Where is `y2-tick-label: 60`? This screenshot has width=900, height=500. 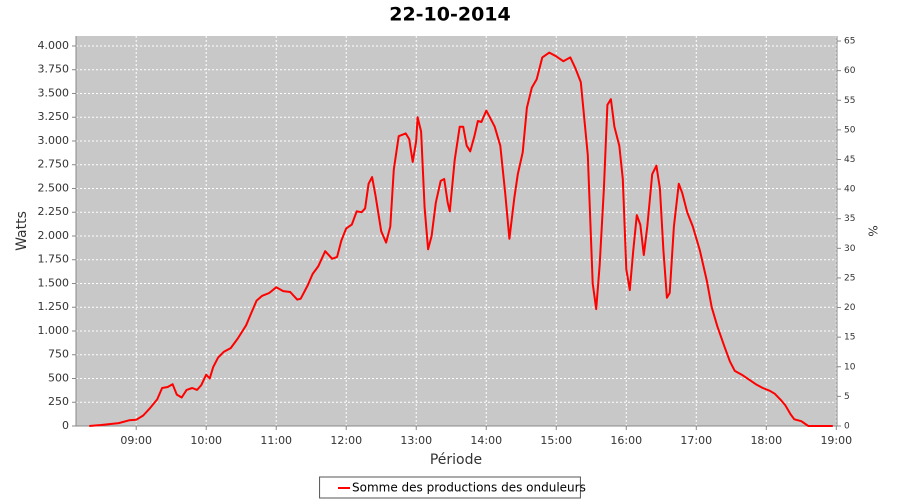 y2-tick-label: 60 is located at coordinates (850, 71).